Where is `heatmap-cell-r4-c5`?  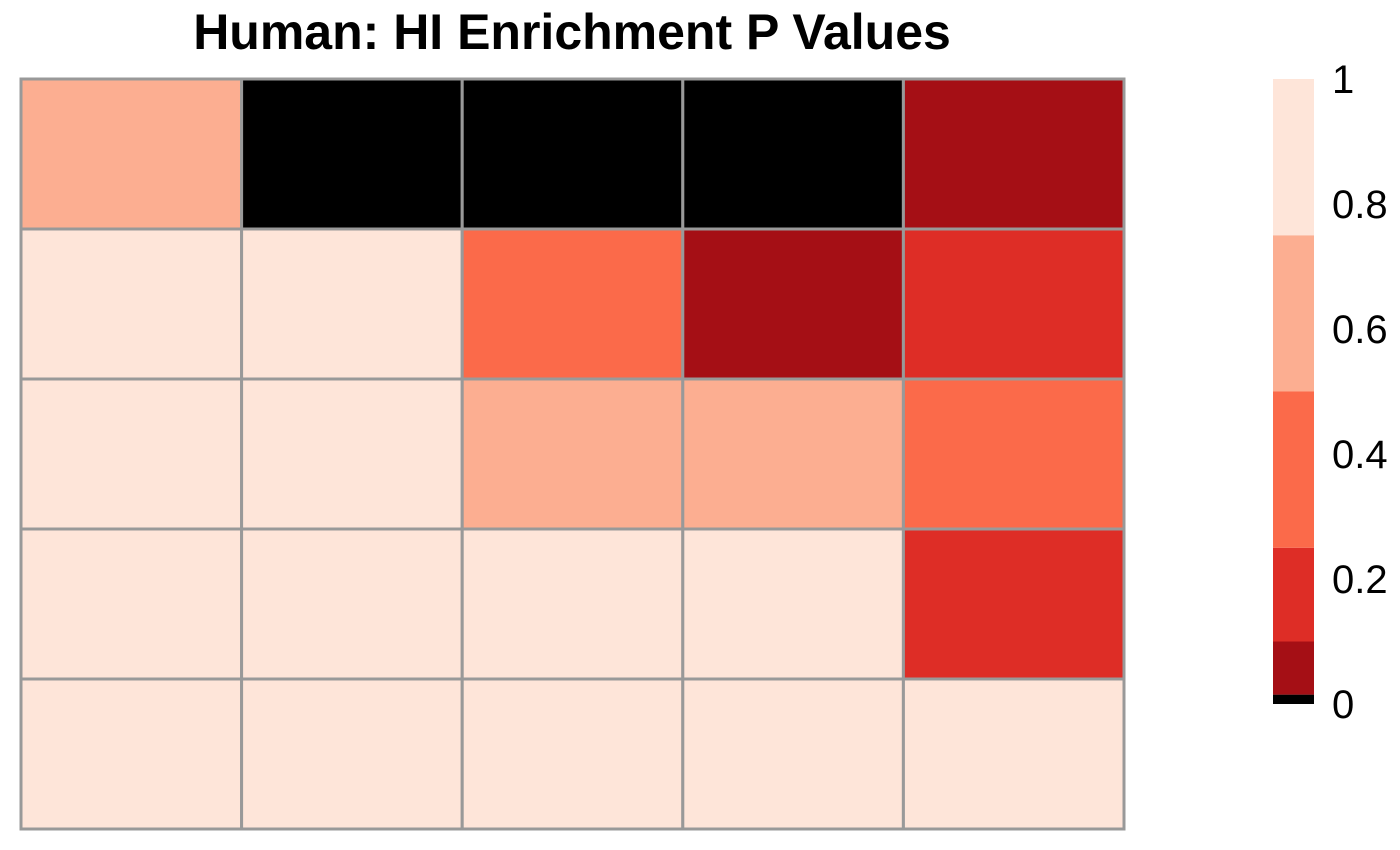 heatmap-cell-r4-c5 is located at coordinates (1013, 604).